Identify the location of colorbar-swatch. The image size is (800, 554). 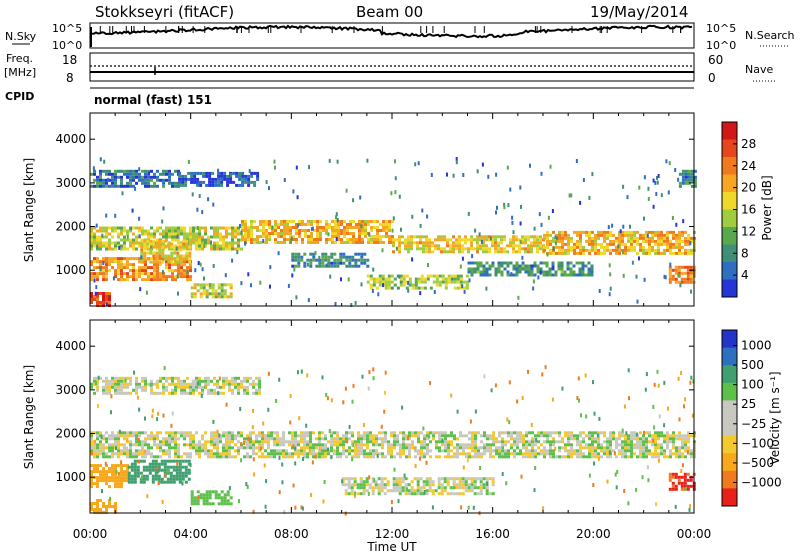
(729, 339).